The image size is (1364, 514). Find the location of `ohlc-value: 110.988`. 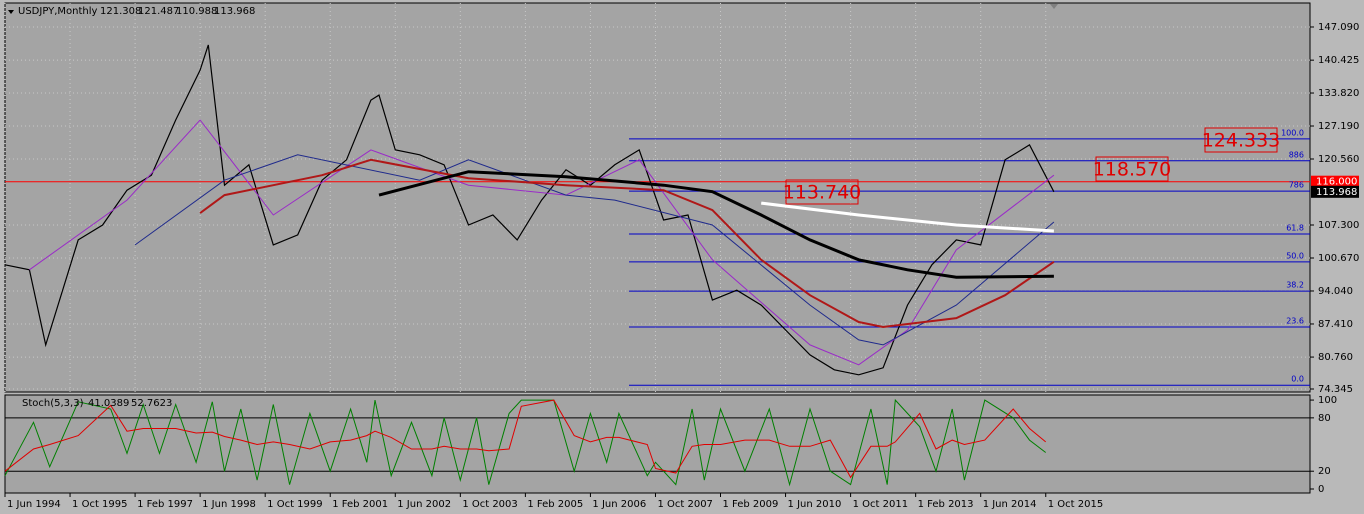

ohlc-value: 110.988 is located at coordinates (196, 11).